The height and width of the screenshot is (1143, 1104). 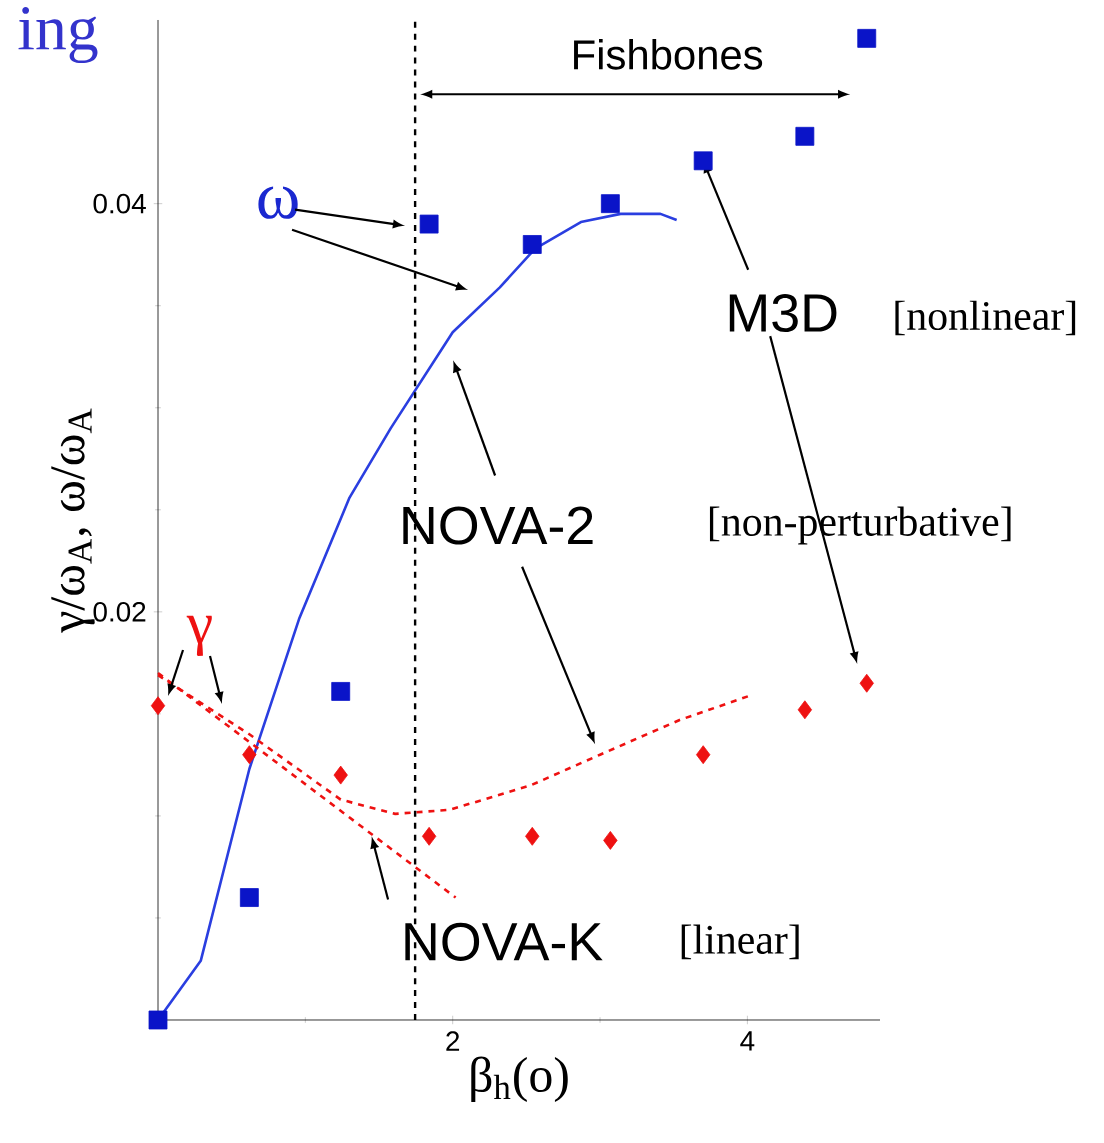 What do you see at coordinates (278, 202) in the screenshot?
I see `annotation: ω` at bounding box center [278, 202].